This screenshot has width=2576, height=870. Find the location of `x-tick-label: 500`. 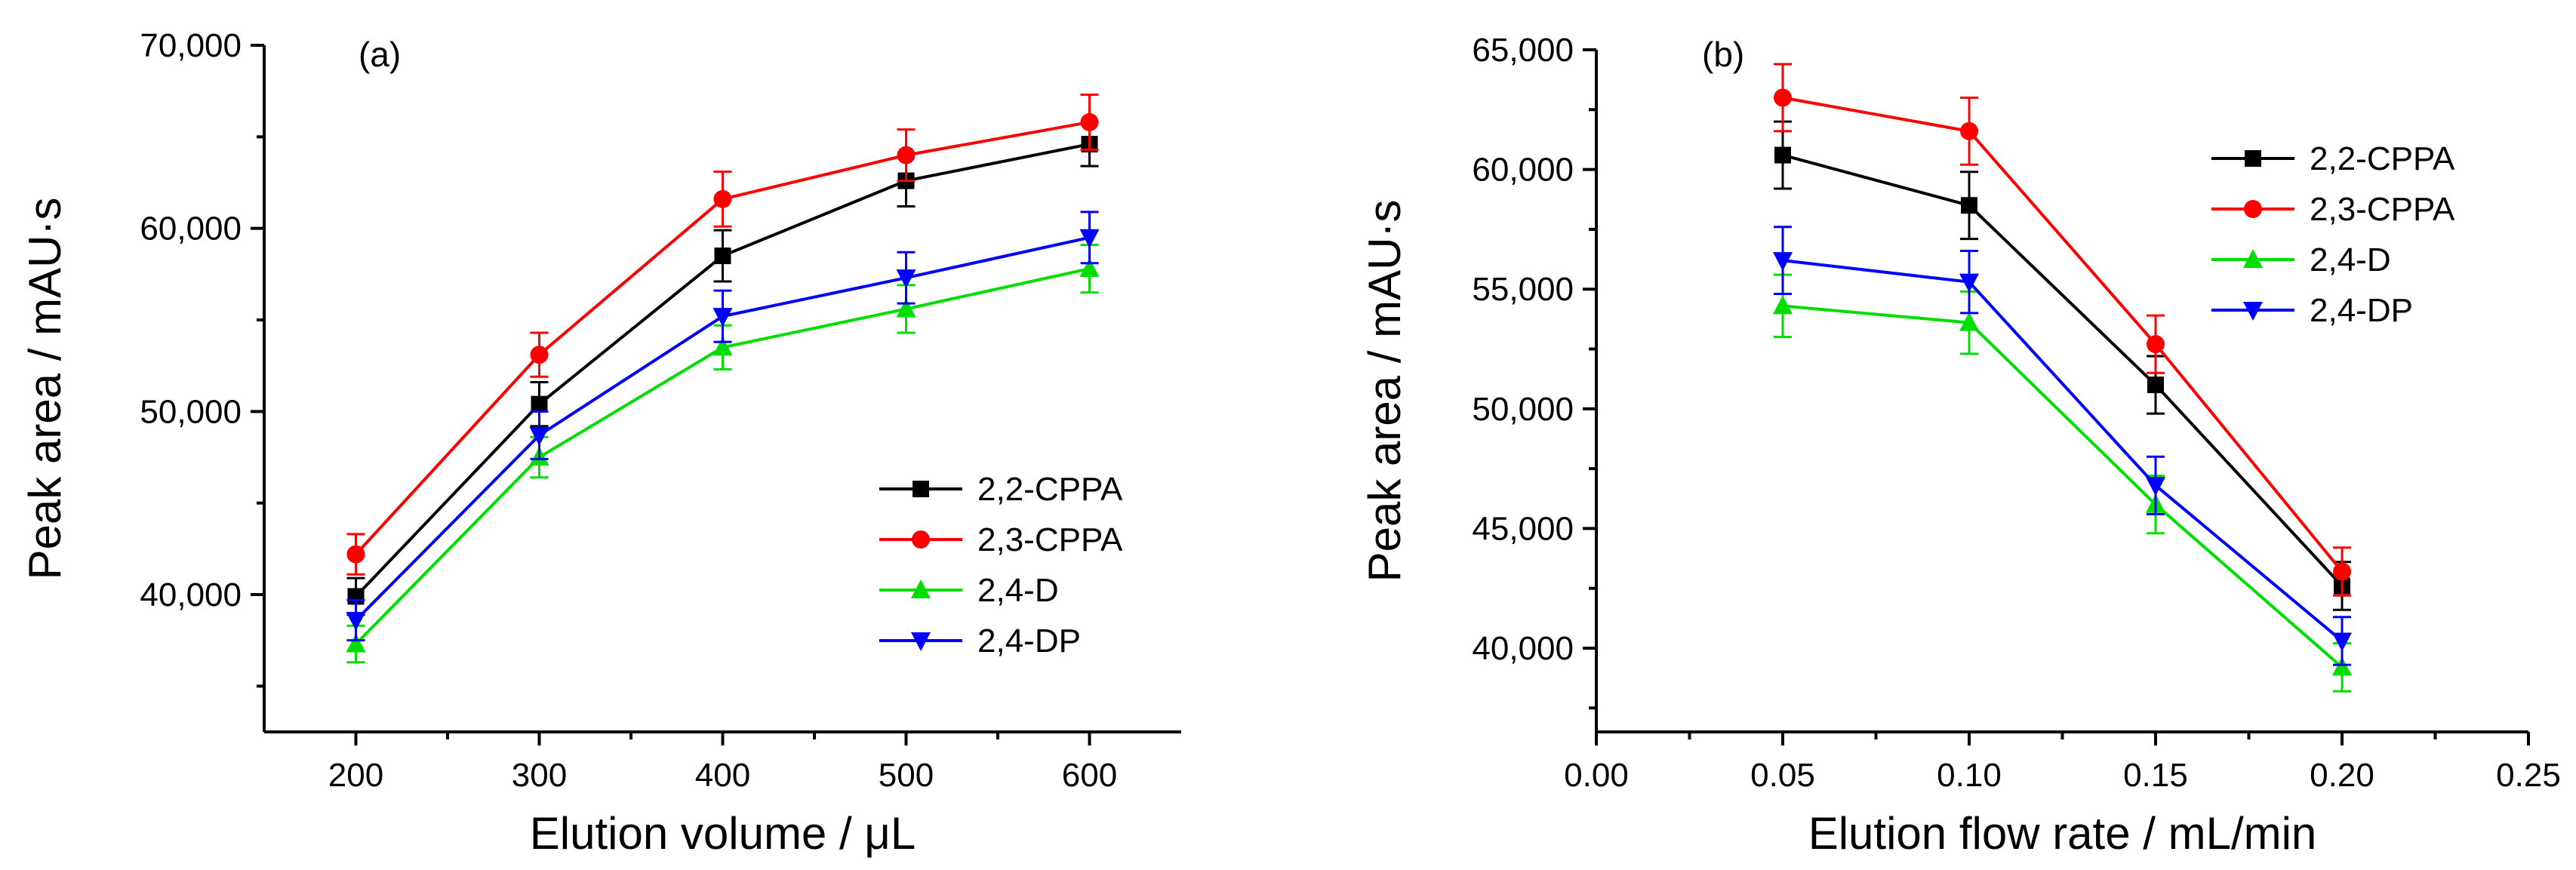

x-tick-label: 500 is located at coordinates (906, 775).